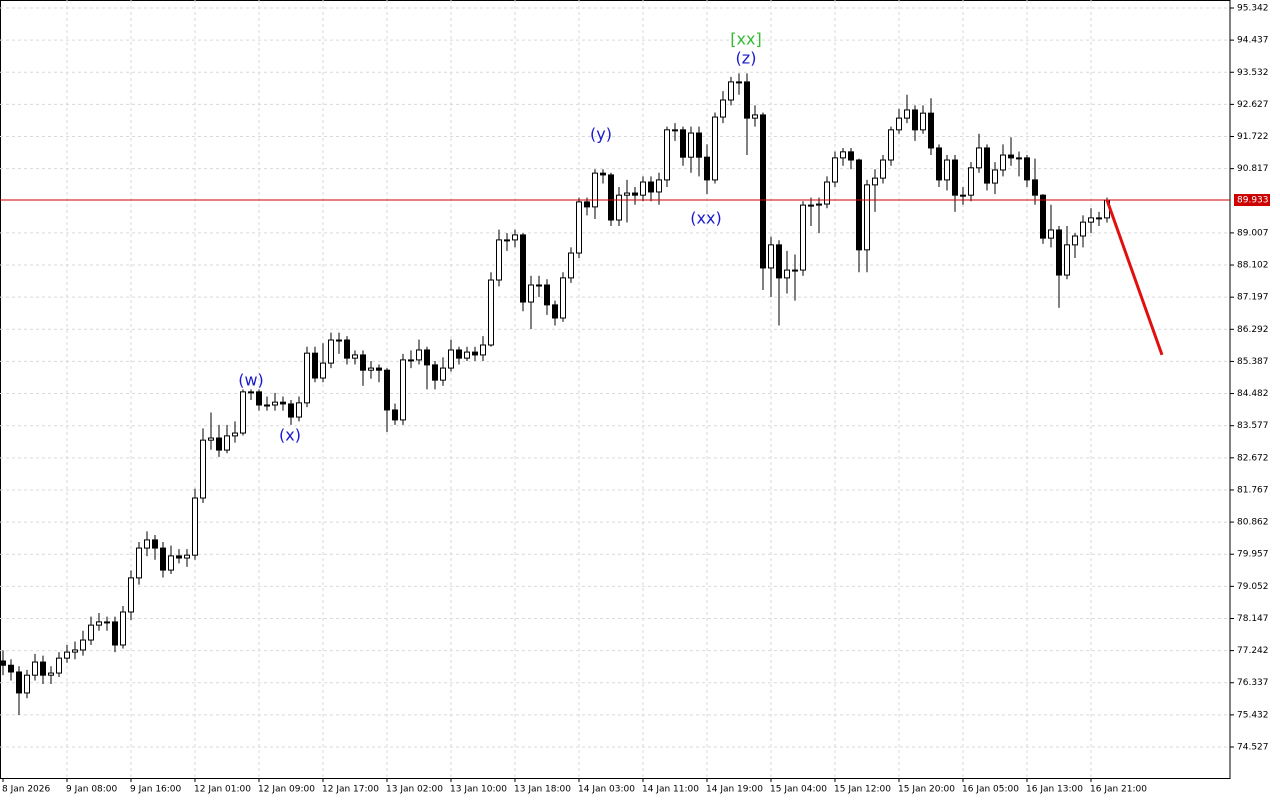 Image resolution: width=1280 pixels, height=800 pixels. I want to click on x-tick-label: 16 Jan 05:00, so click(990, 790).